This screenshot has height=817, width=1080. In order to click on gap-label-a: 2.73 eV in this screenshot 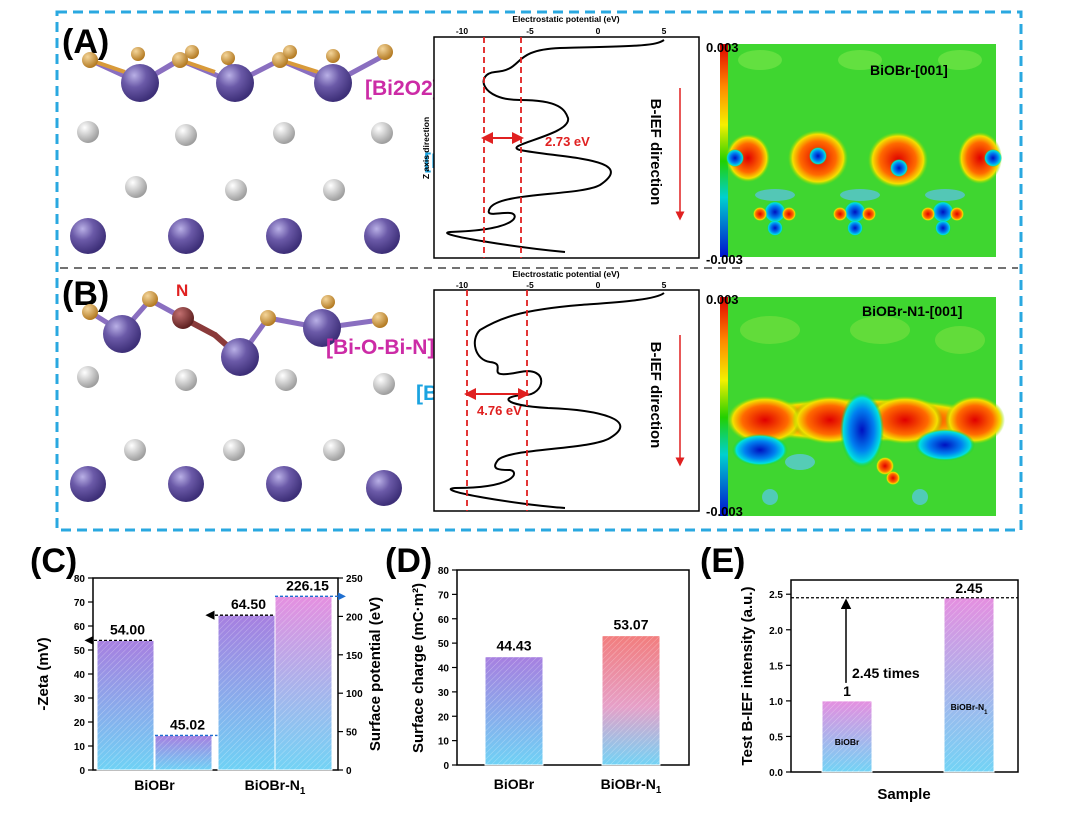, I will do `click(567, 141)`.